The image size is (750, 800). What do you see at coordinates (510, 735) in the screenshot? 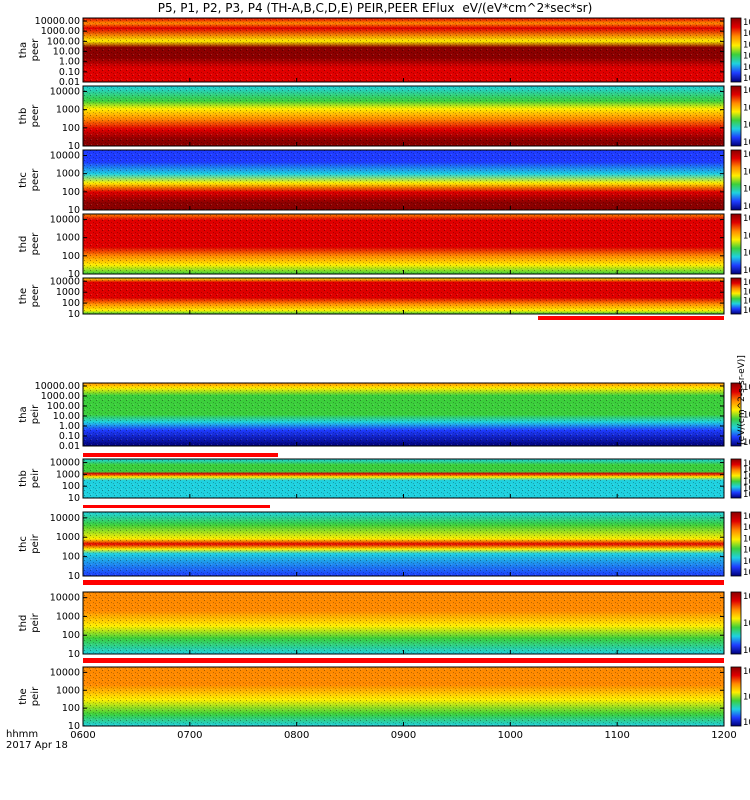
I see `xtick-label: 1000` at bounding box center [510, 735].